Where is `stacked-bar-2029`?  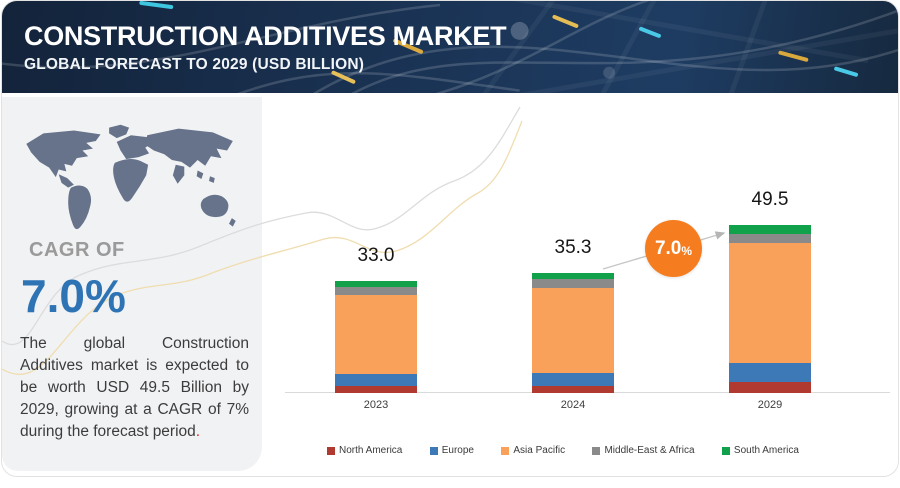 stacked-bar-2029 is located at coordinates (770, 308).